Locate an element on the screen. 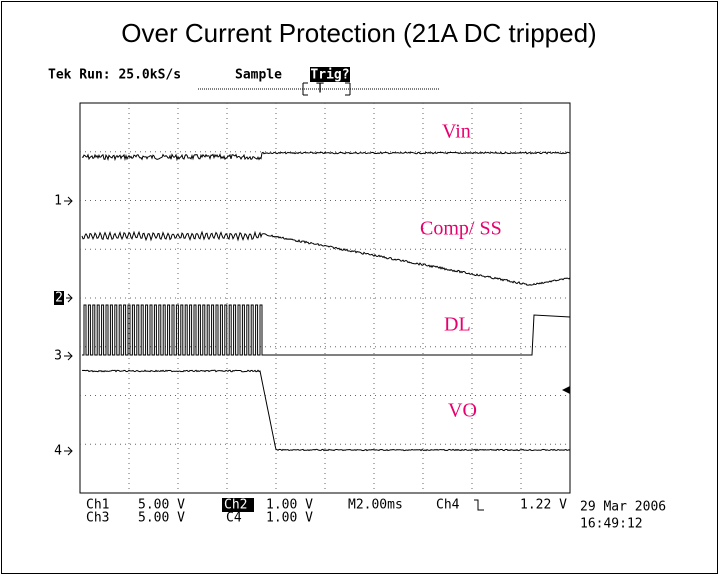 This screenshot has height=575, width=719. trace-label: VO is located at coordinates (462, 411).